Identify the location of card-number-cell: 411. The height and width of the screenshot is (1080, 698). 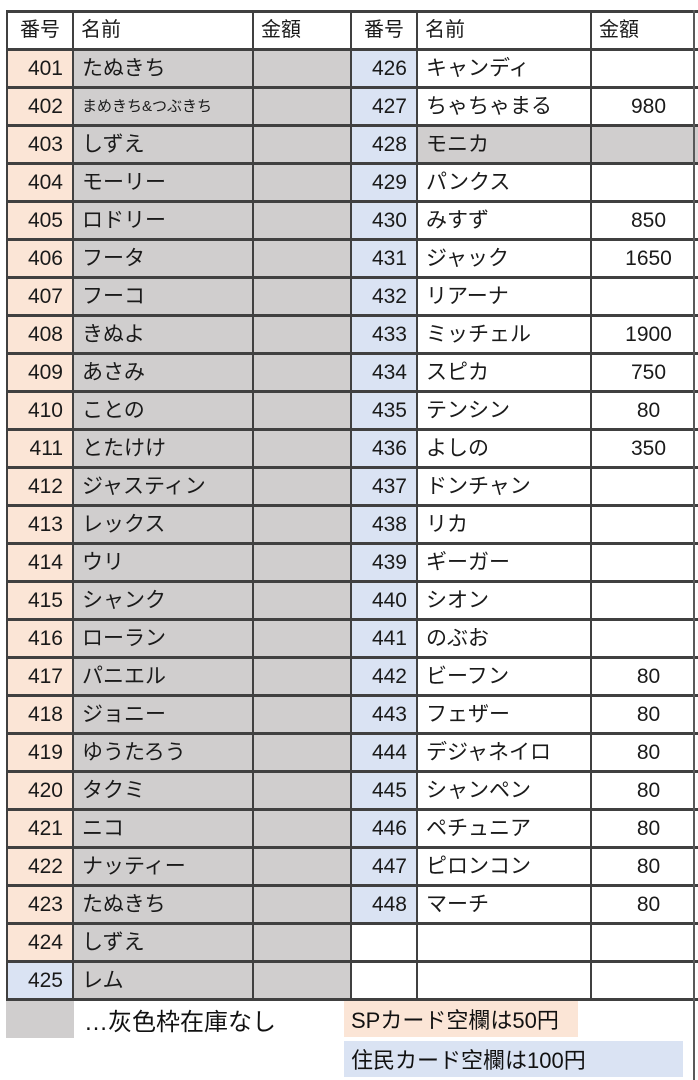
(40, 448).